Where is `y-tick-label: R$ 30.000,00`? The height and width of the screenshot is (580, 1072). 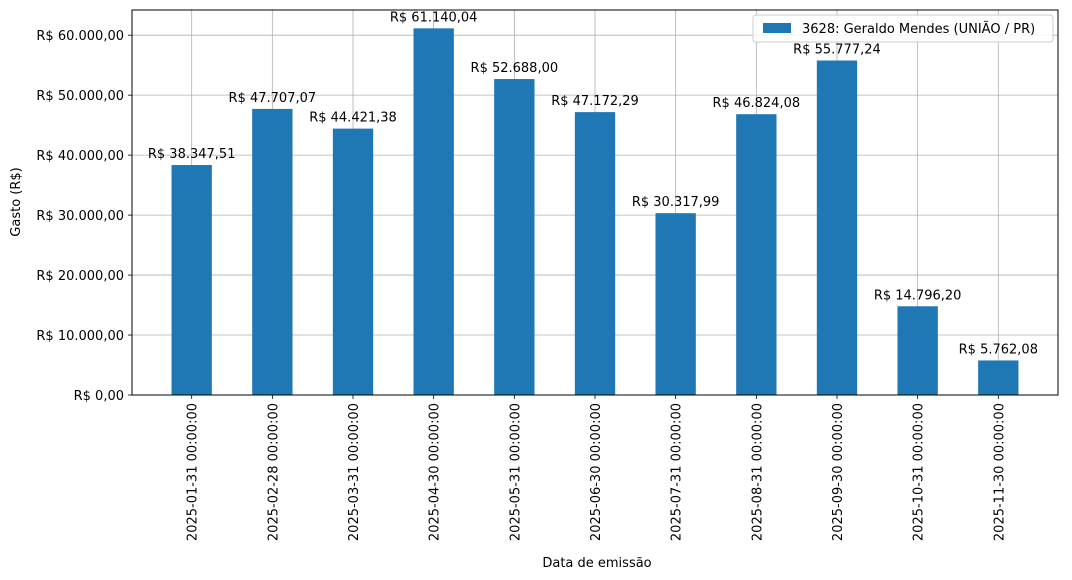
y-tick-label: R$ 30.000,00 is located at coordinates (80, 216).